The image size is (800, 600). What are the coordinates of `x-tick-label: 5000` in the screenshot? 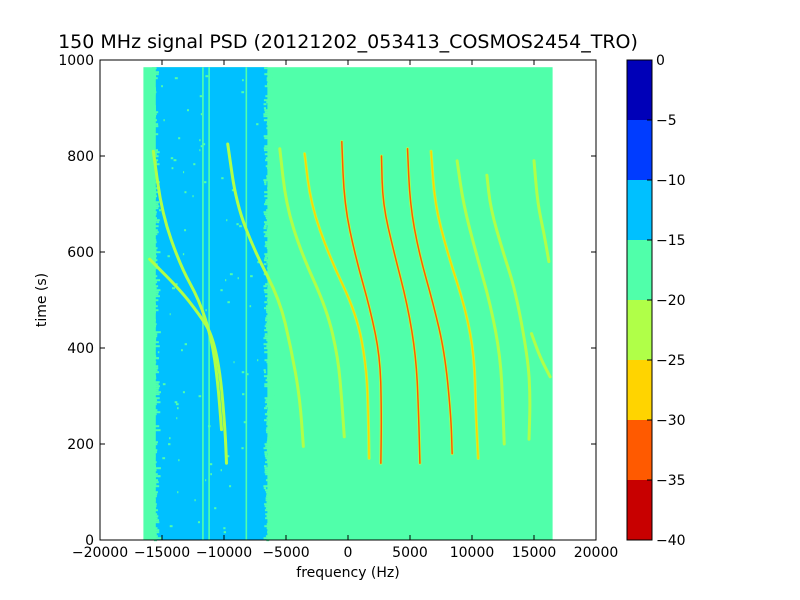 It's located at (410, 553).